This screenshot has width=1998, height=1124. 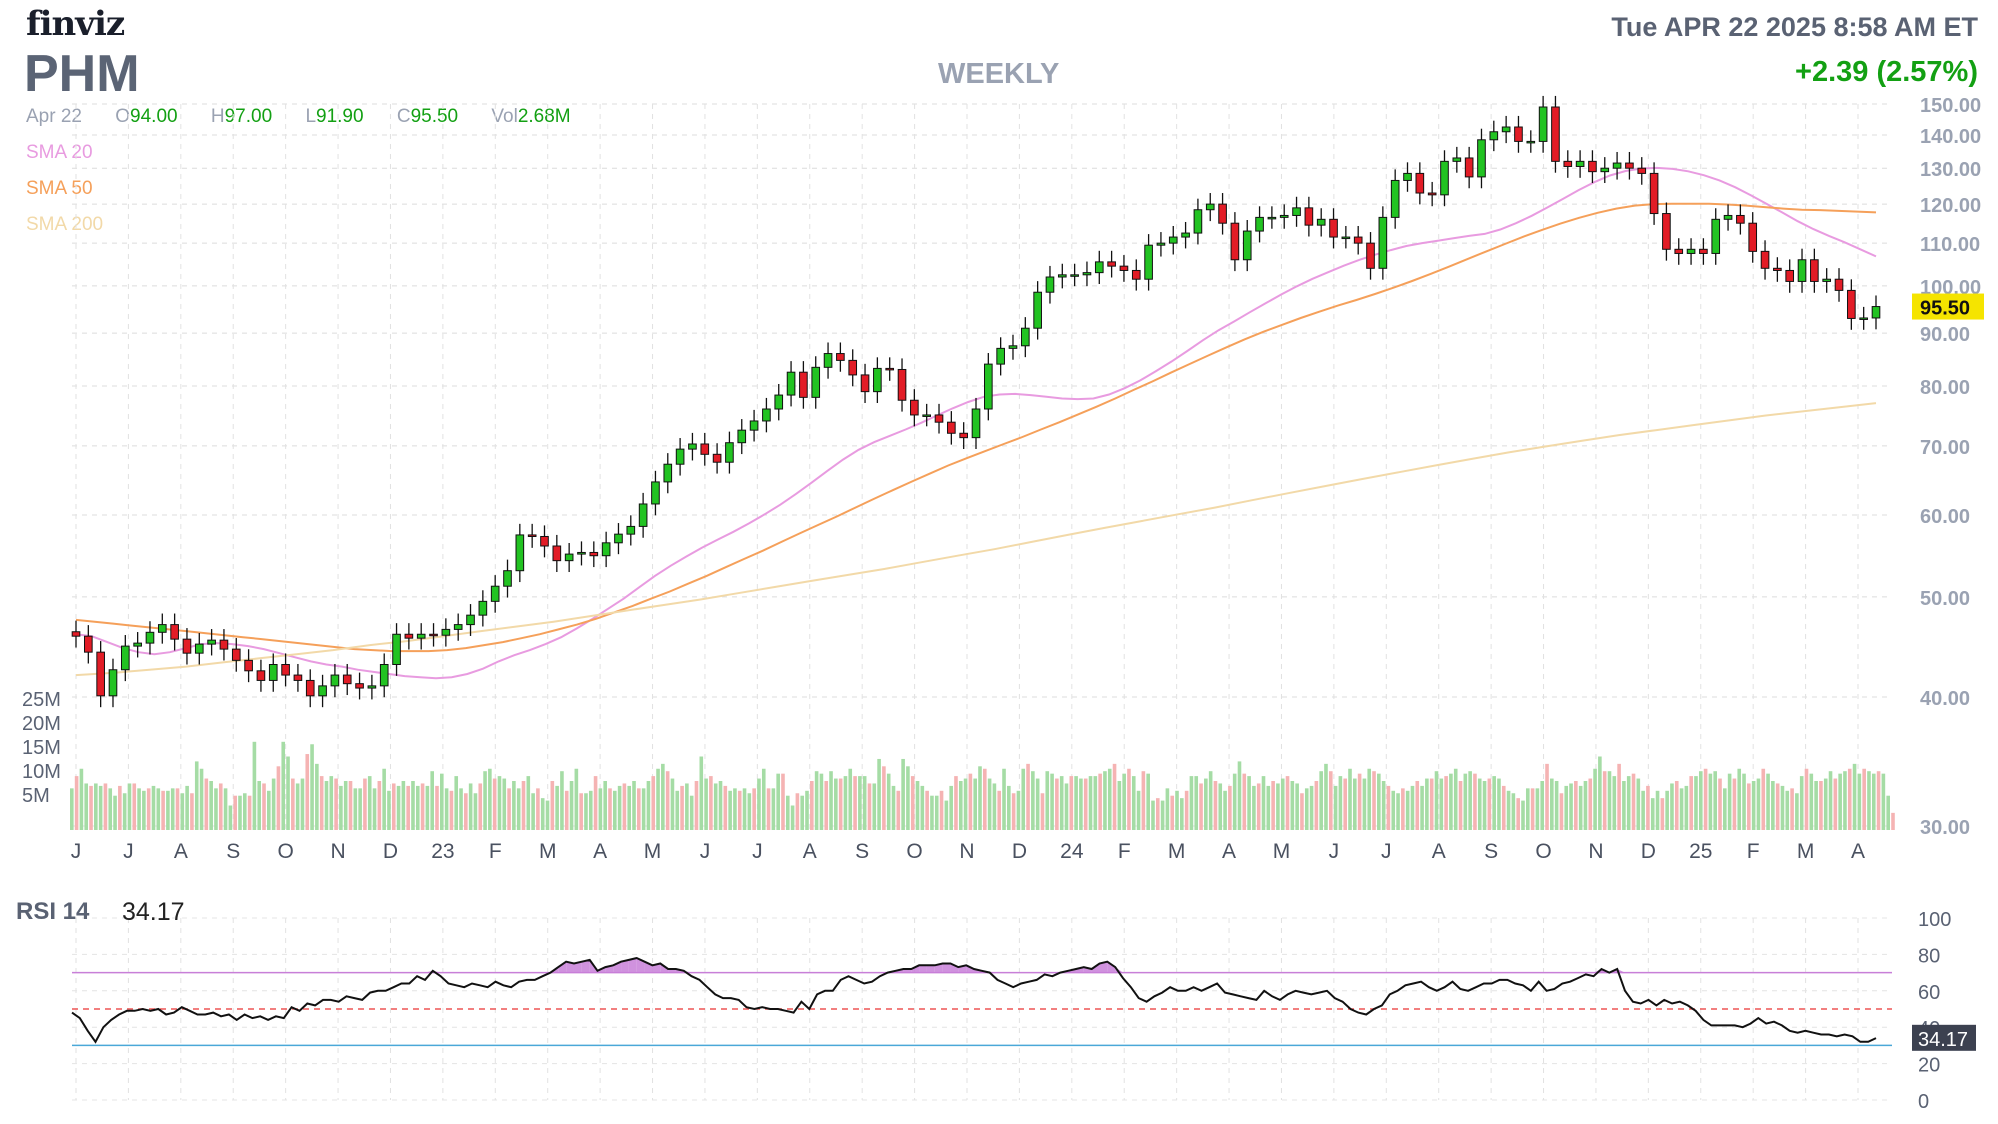 What do you see at coordinates (1945, 309) in the screenshot?
I see `last-price-label: 95.50` at bounding box center [1945, 309].